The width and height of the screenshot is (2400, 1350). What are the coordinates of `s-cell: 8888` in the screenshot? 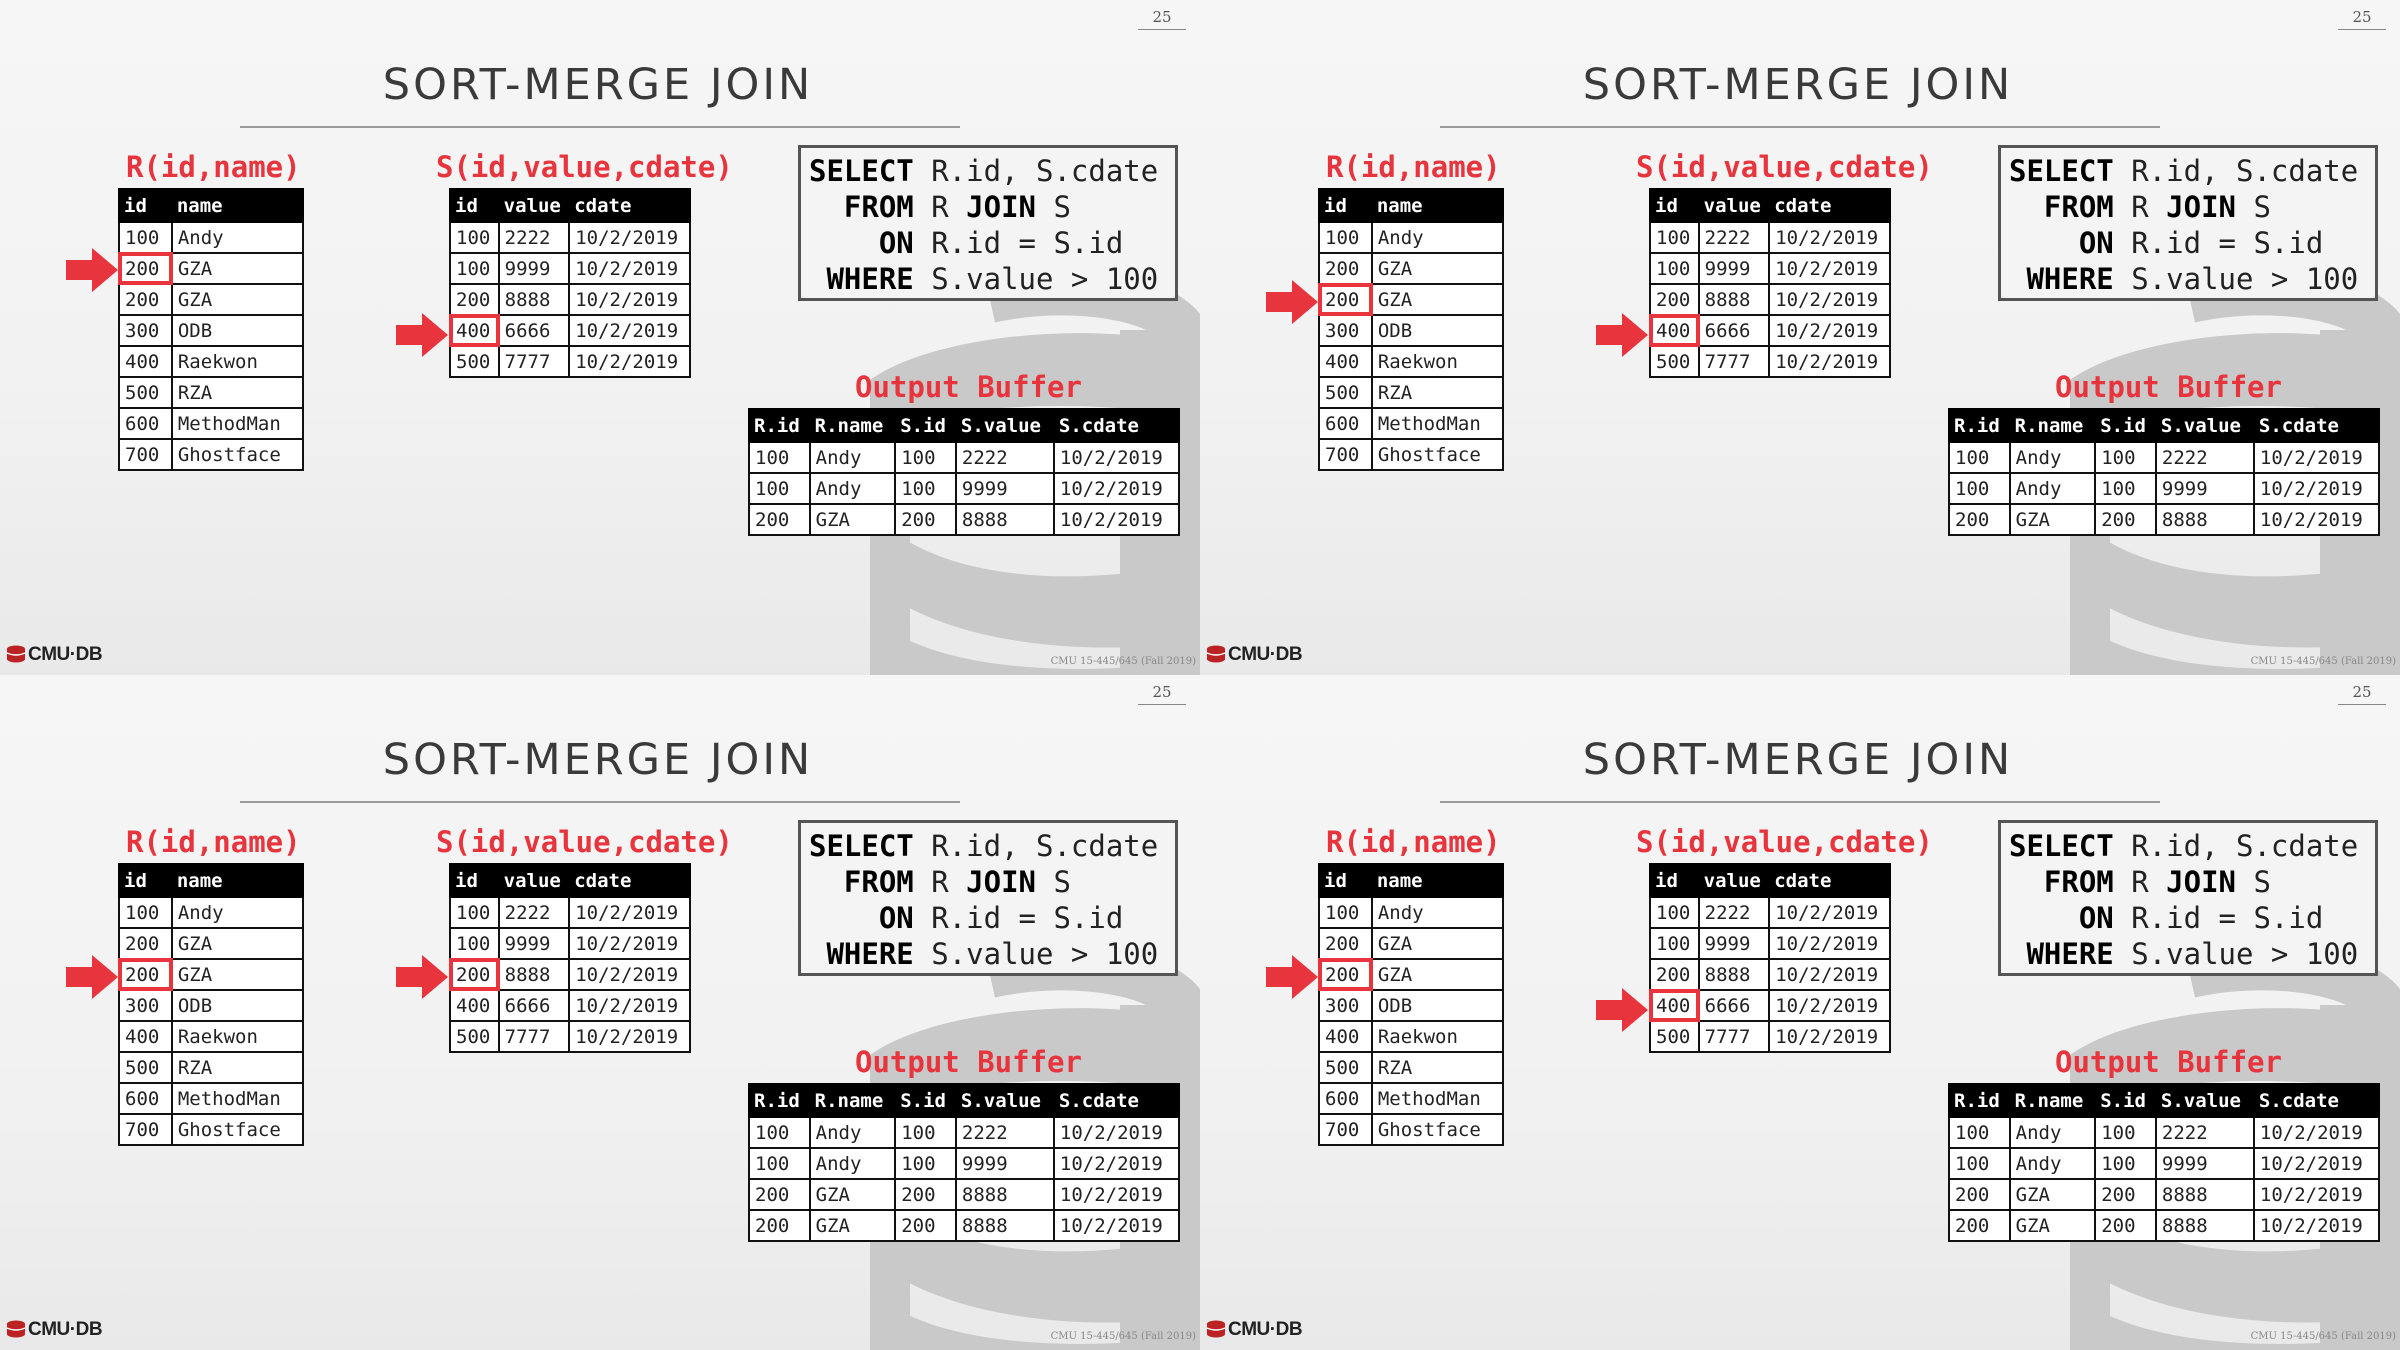 It's located at (1734, 974).